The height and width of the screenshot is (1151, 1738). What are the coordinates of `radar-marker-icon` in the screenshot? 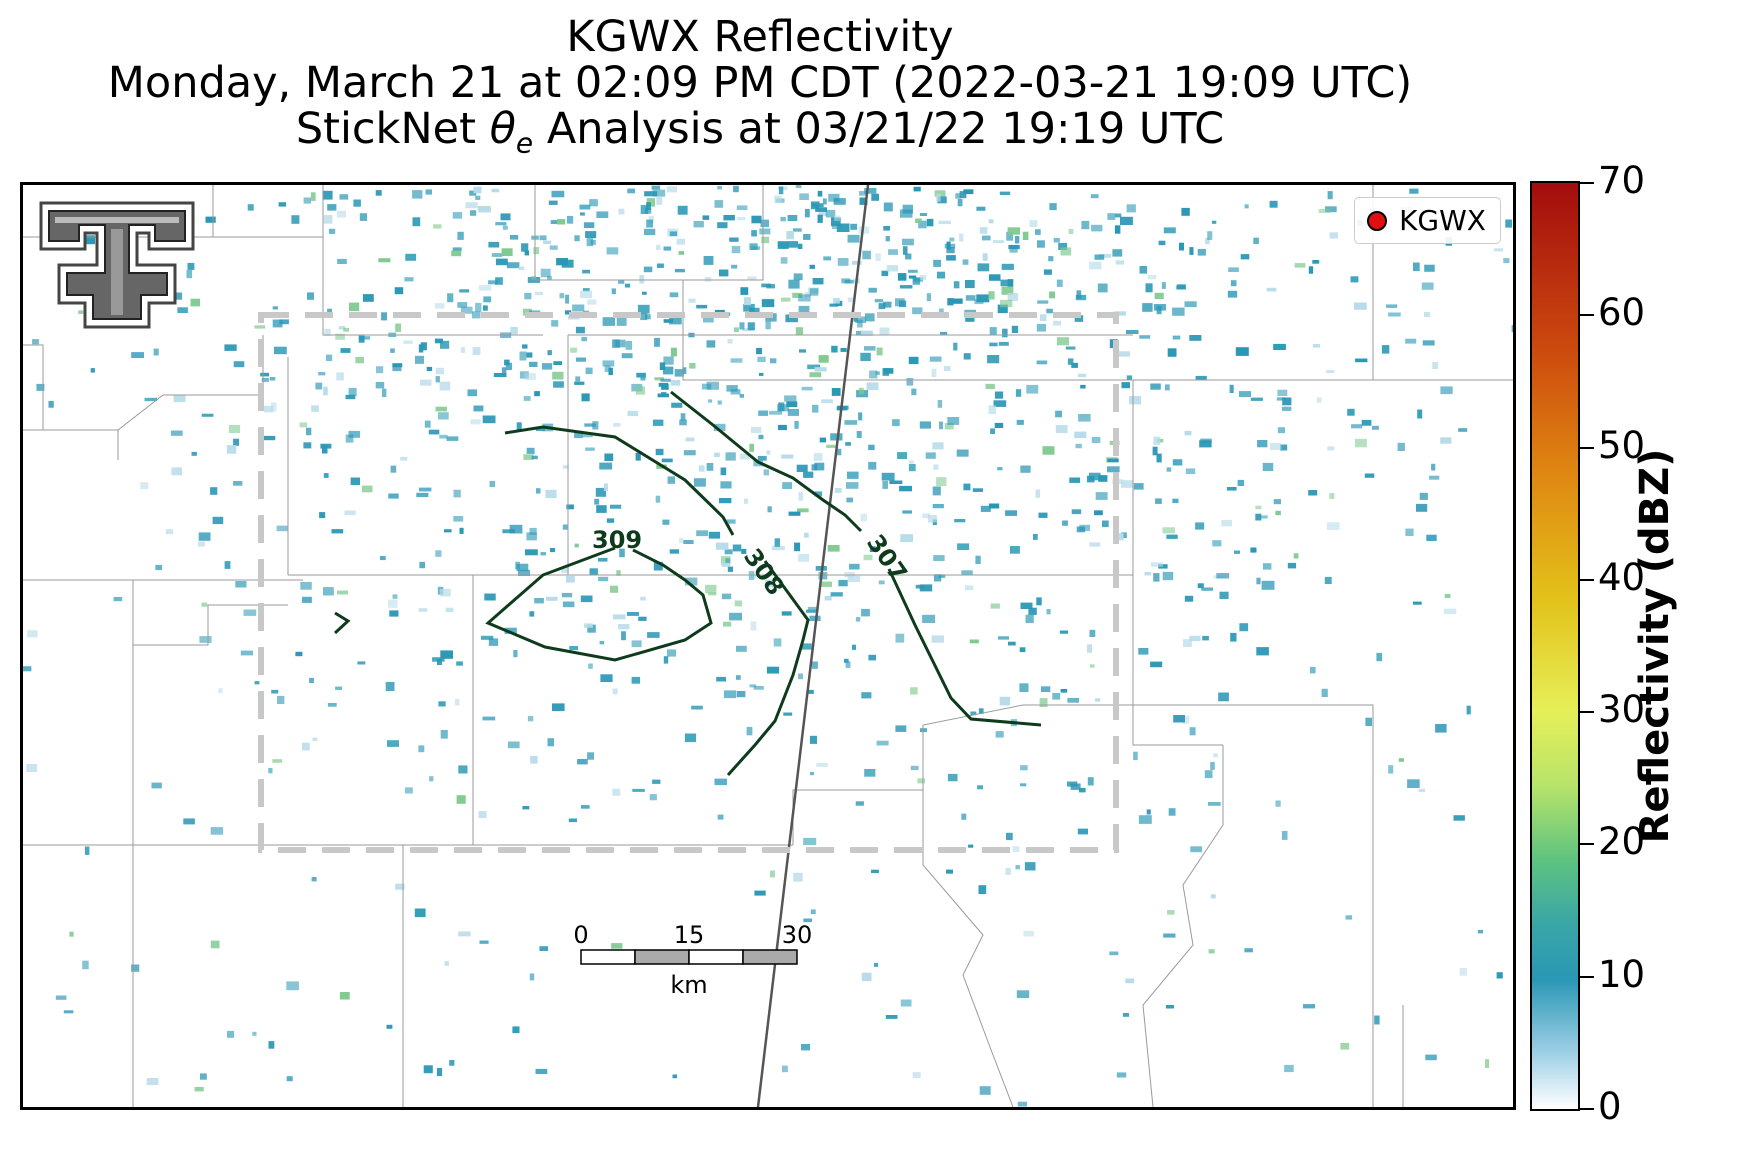 It's located at (1377, 220).